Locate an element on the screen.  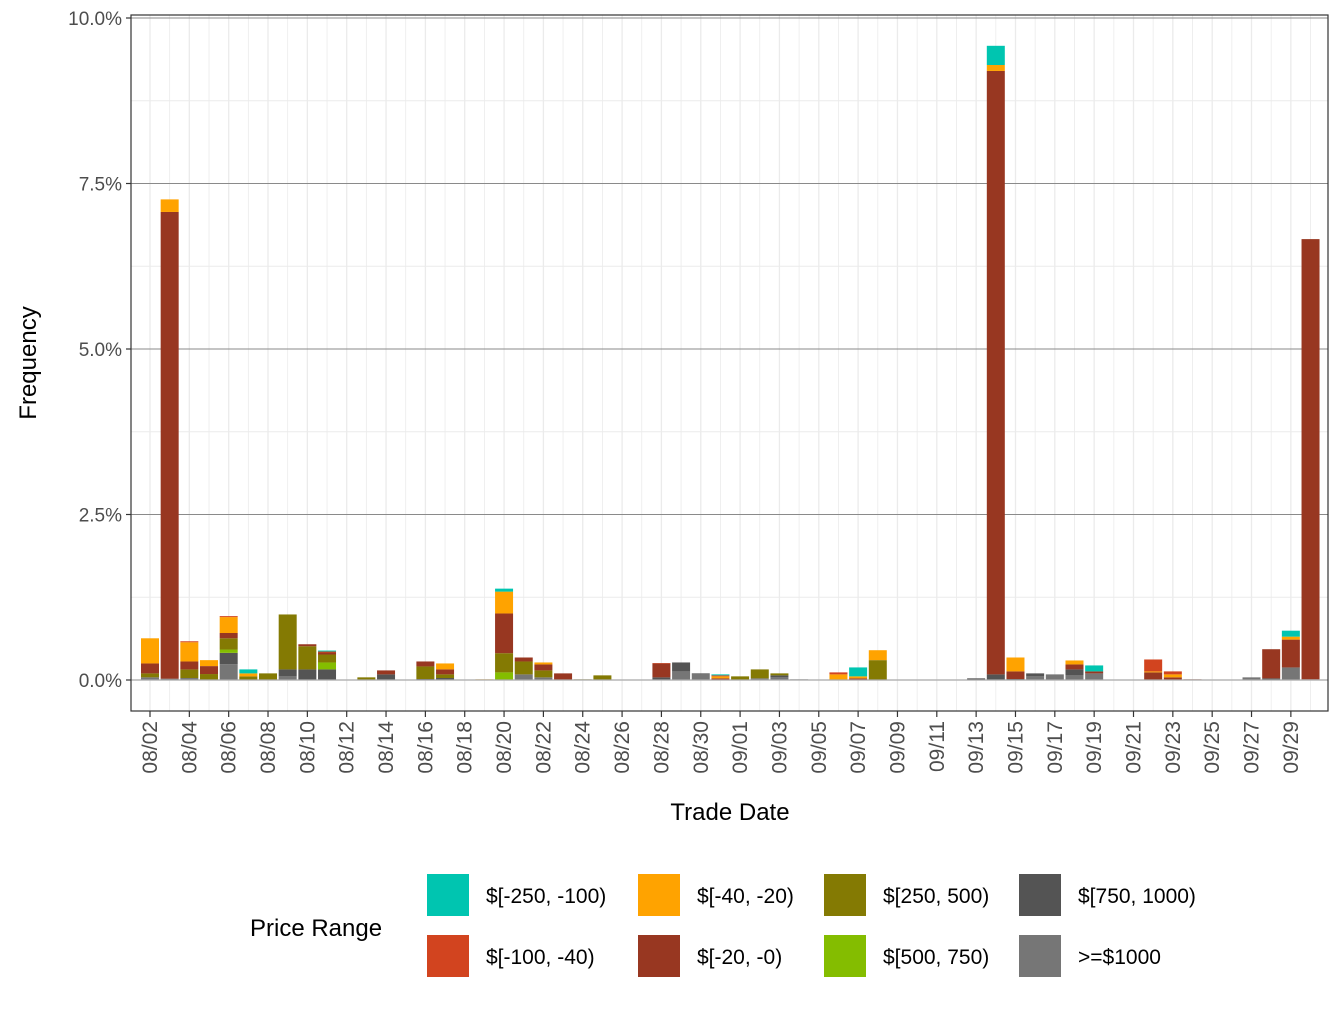
x-tick-label: 09/17 is located at coordinates (1055, 747).